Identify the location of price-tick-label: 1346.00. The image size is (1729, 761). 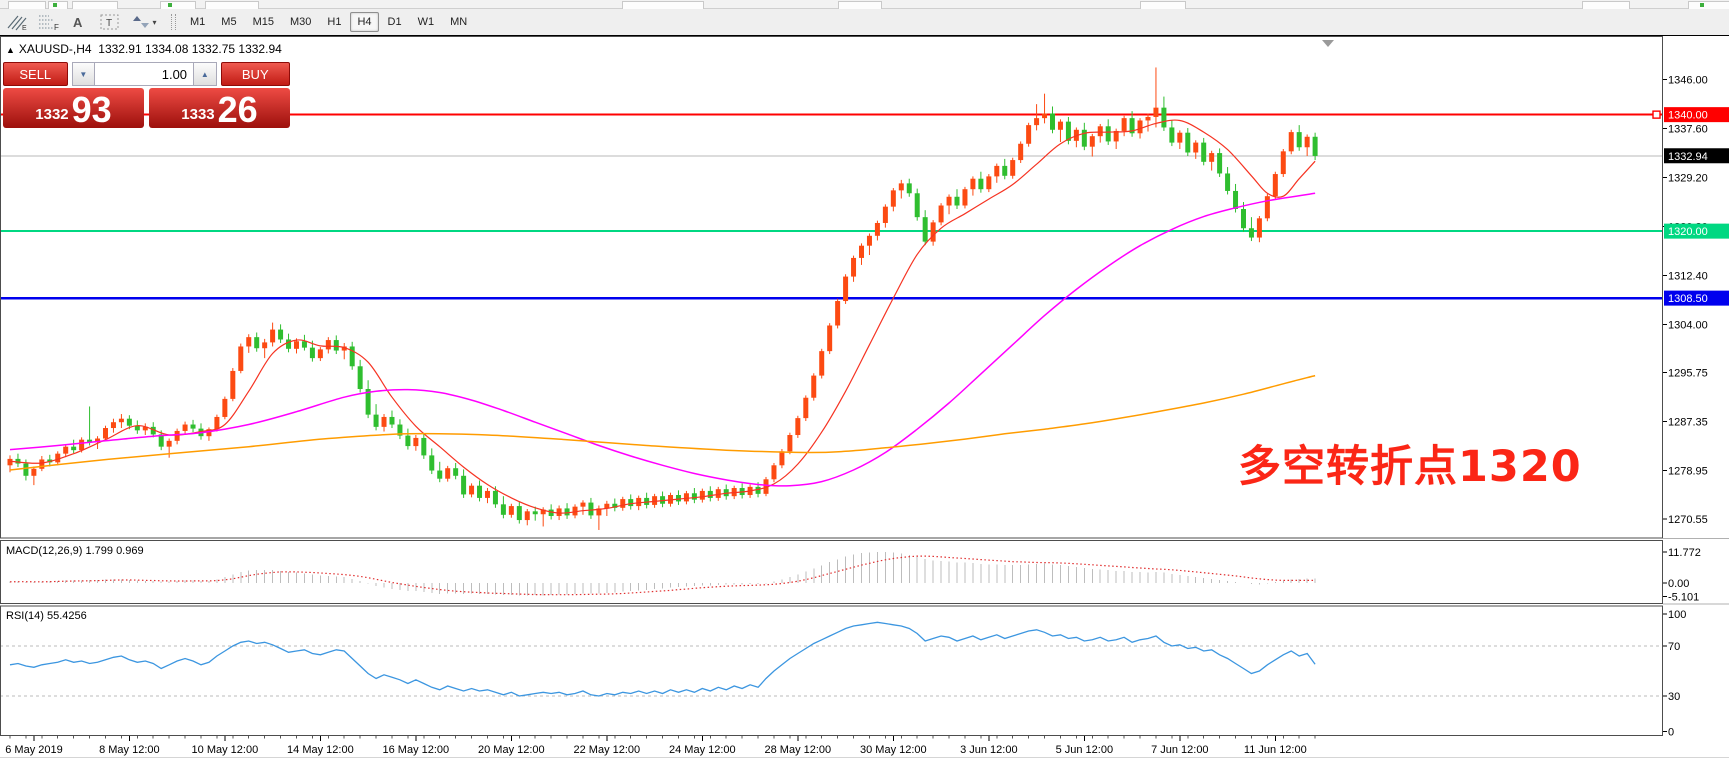
(1688, 81).